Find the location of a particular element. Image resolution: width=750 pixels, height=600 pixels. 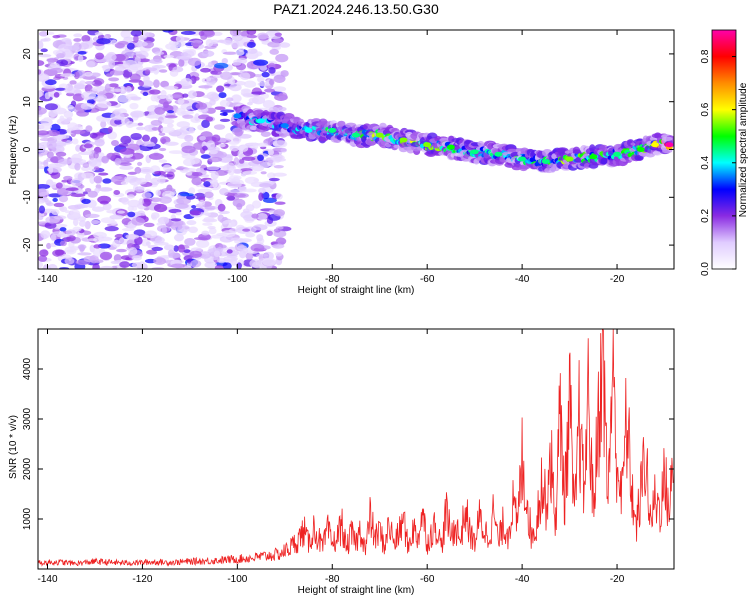

snr-y-tick-label: 2000 is located at coordinates (27, 468).